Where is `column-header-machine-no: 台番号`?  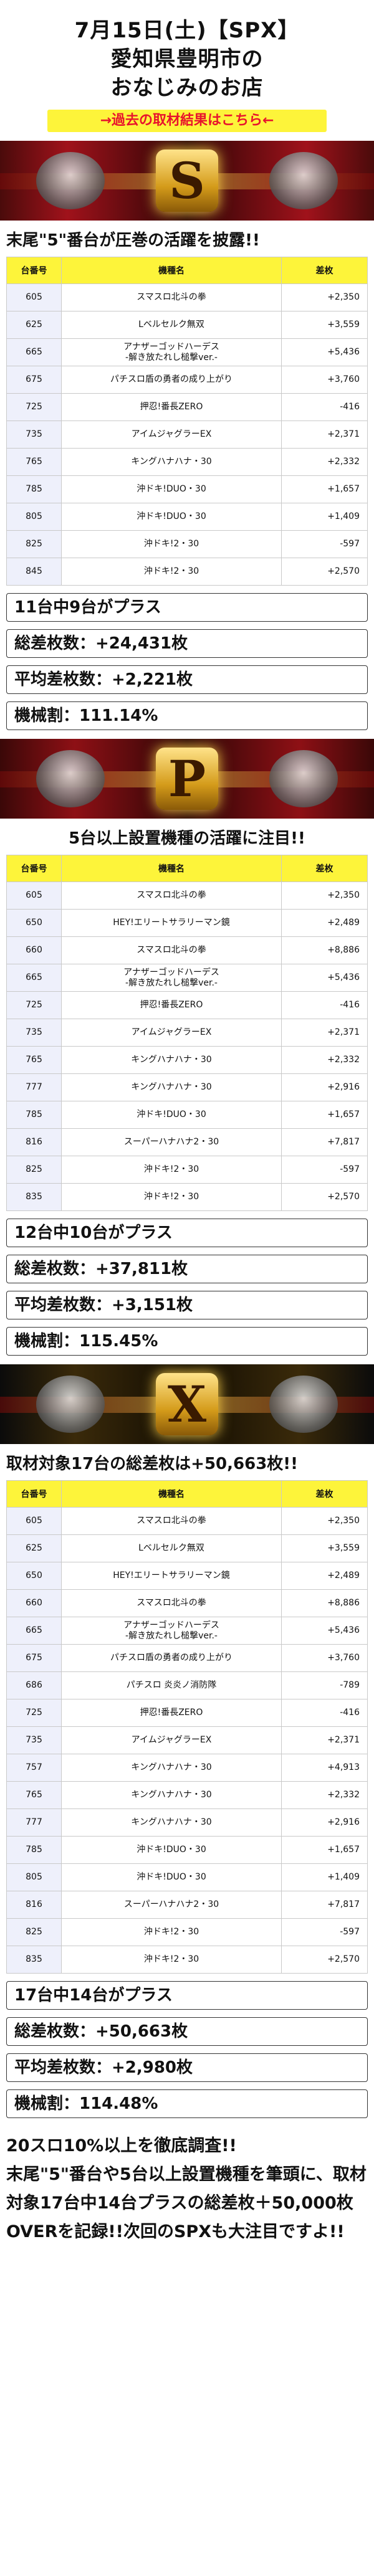 column-header-machine-no: 台番号 is located at coordinates (34, 1494).